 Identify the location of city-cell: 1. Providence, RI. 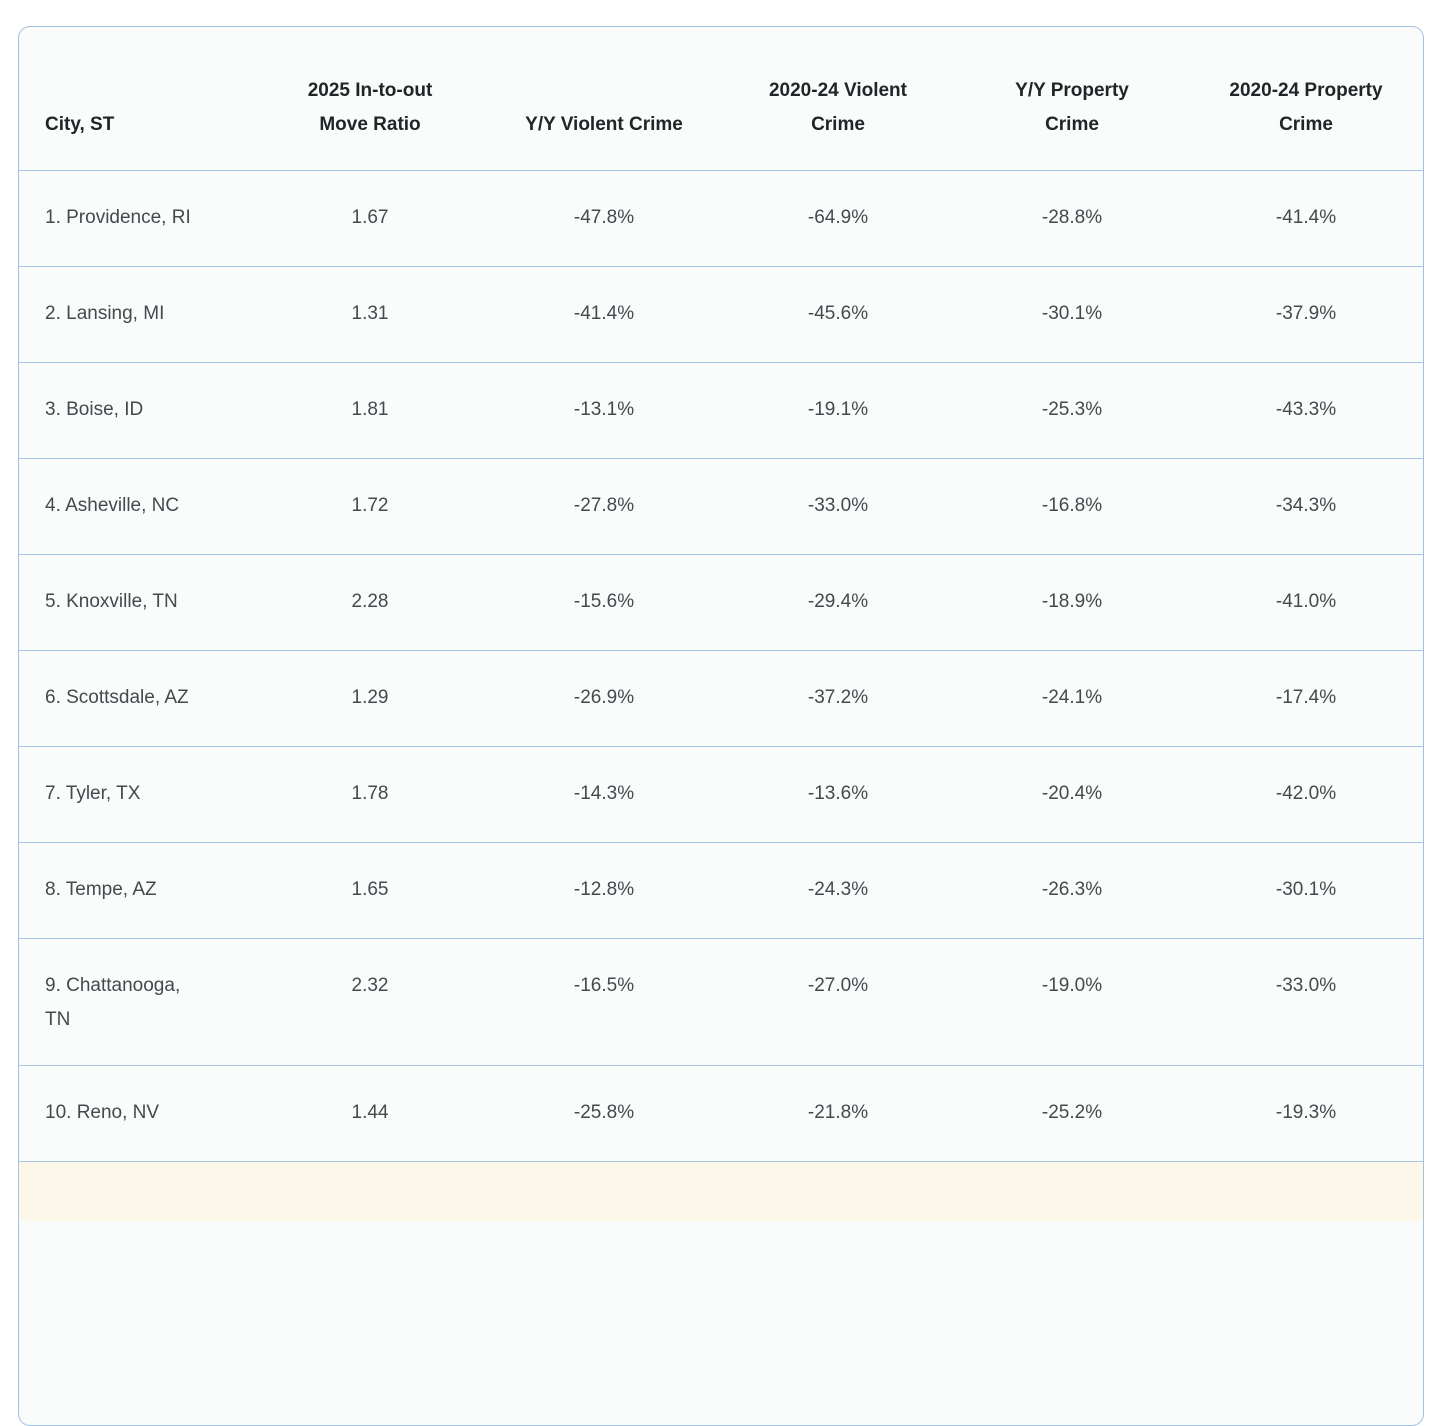
(136, 218).